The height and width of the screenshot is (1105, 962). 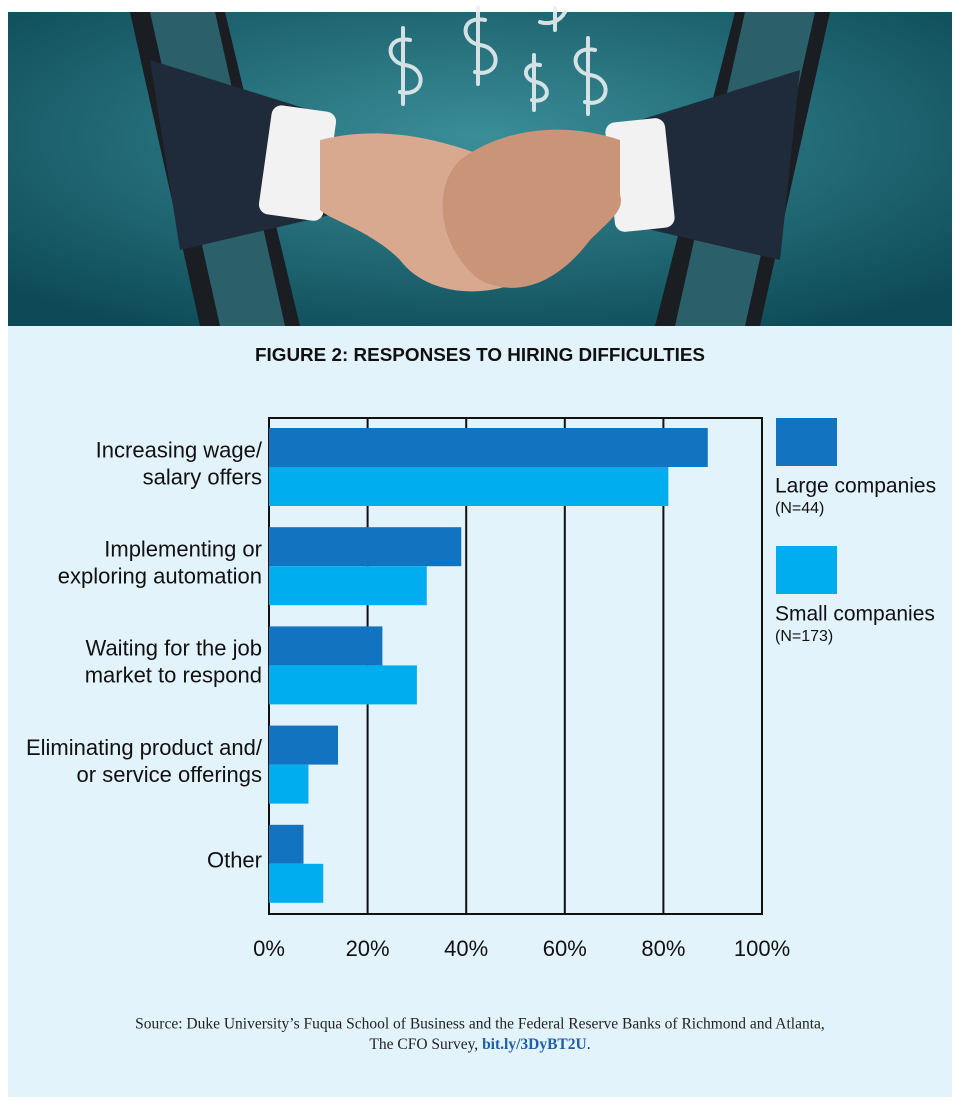 I want to click on x-tick-label: 60%, so click(x=565, y=948).